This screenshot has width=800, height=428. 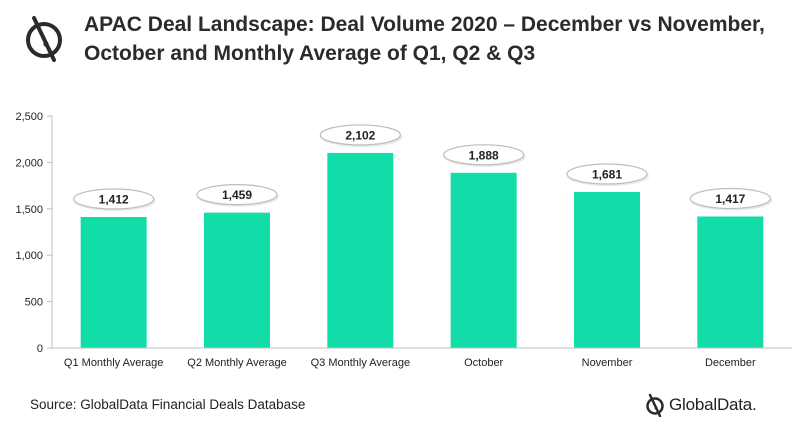 I want to click on y-tick-label: 2,000, so click(x=29, y=163).